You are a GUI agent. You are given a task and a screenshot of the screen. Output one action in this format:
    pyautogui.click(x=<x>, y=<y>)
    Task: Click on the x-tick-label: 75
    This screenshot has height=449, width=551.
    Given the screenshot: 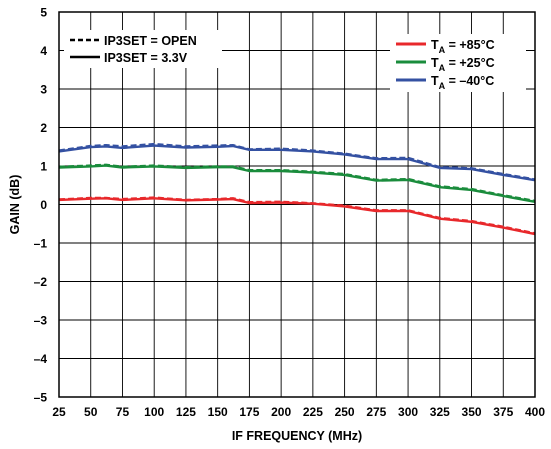 What is the action you would take?
    pyautogui.click(x=123, y=412)
    